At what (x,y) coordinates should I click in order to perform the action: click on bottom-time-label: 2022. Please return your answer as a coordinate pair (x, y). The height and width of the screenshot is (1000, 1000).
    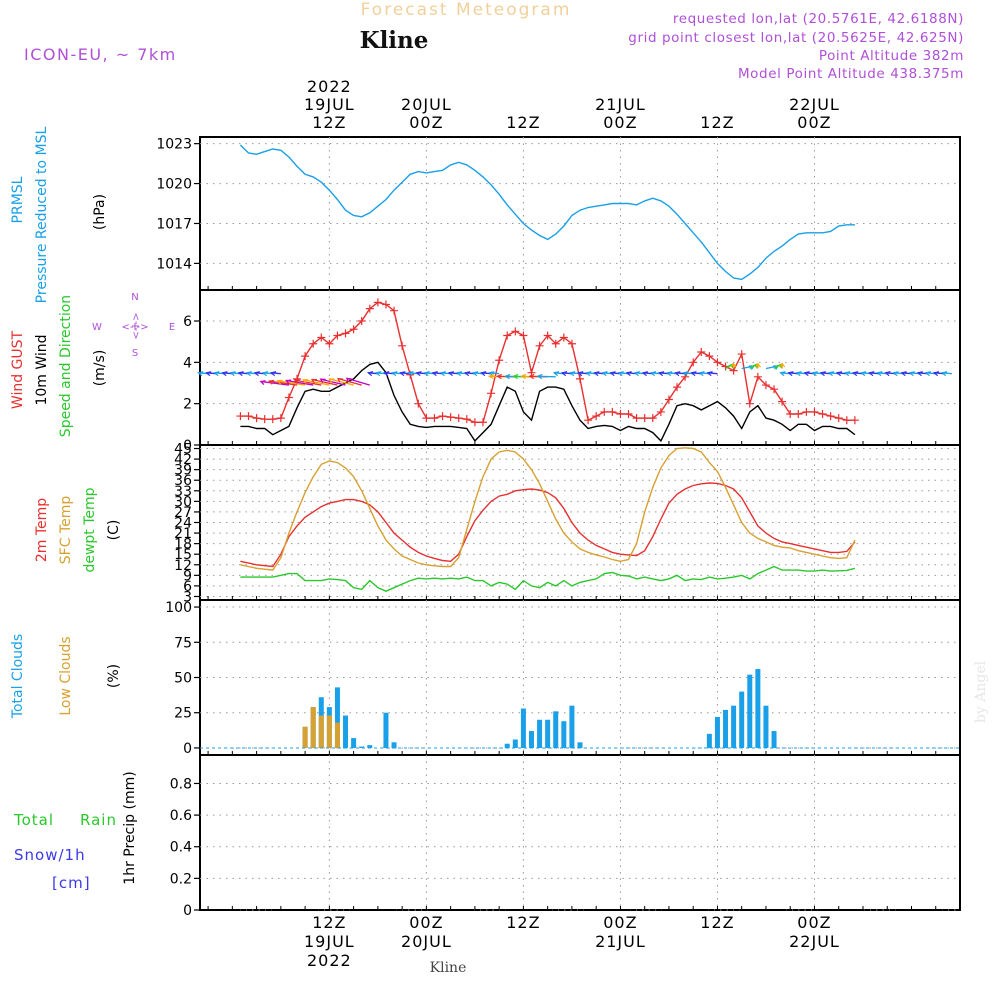
    Looking at the image, I should click on (329, 960).